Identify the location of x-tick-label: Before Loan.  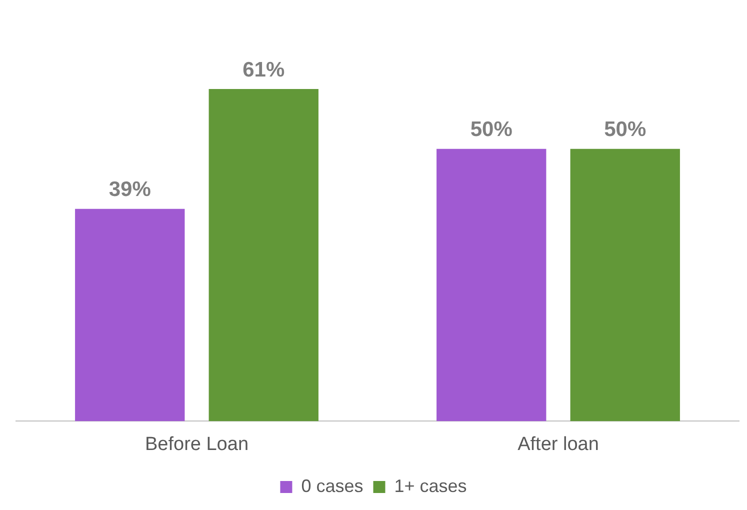
(196, 444).